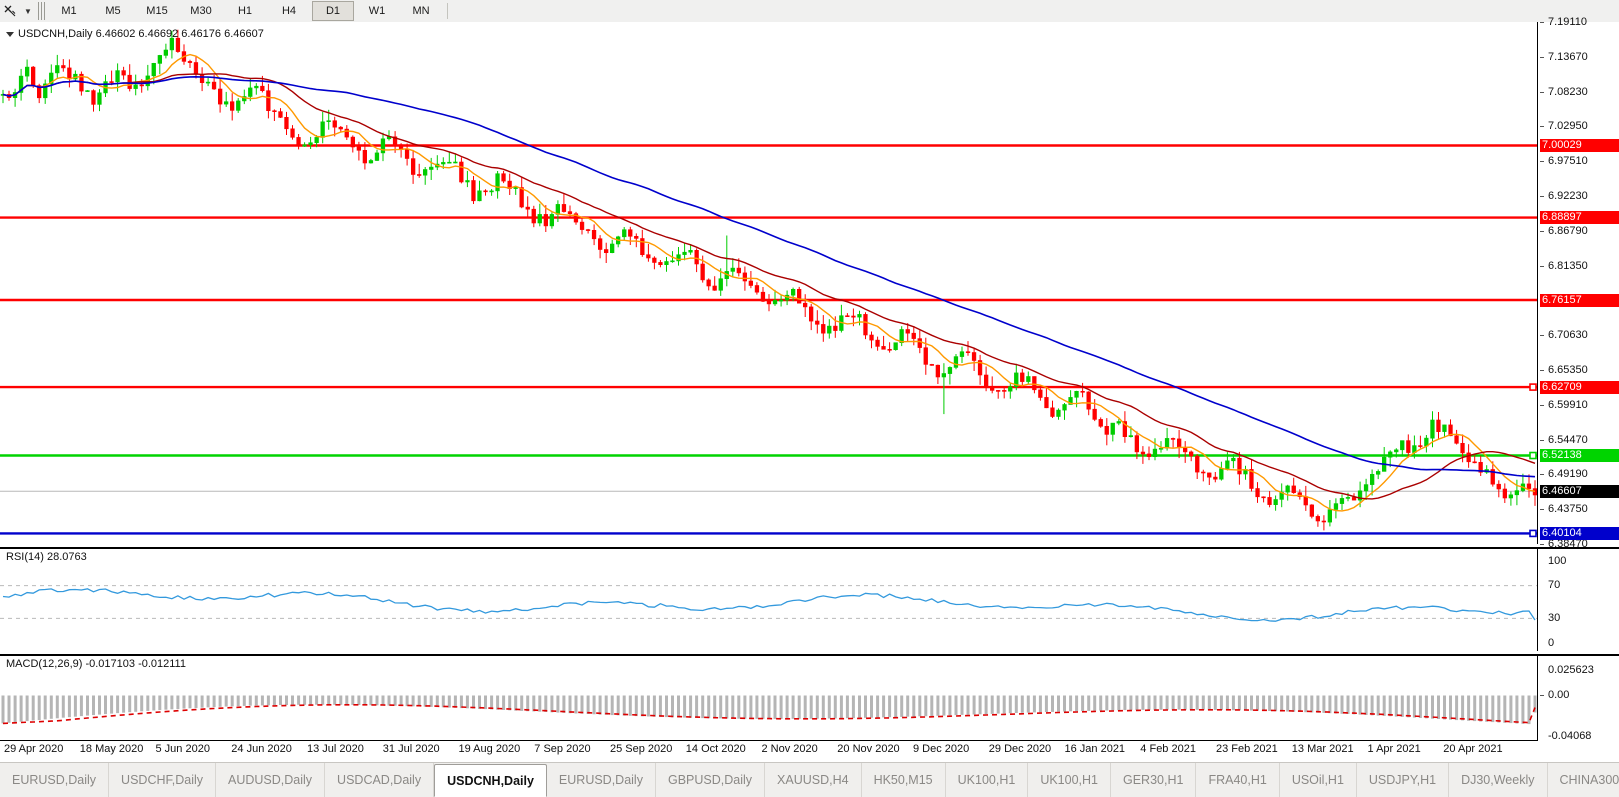 This screenshot has height=797, width=1619. Describe the element at coordinates (809, 655) in the screenshot. I see `macd-top-border` at that location.